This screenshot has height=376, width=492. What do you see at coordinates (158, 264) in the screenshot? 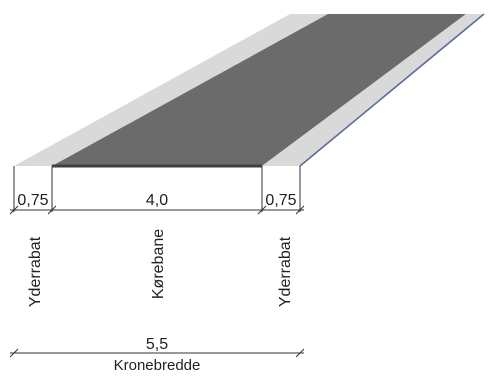
I see `carriageway-label: Kørebane` at bounding box center [158, 264].